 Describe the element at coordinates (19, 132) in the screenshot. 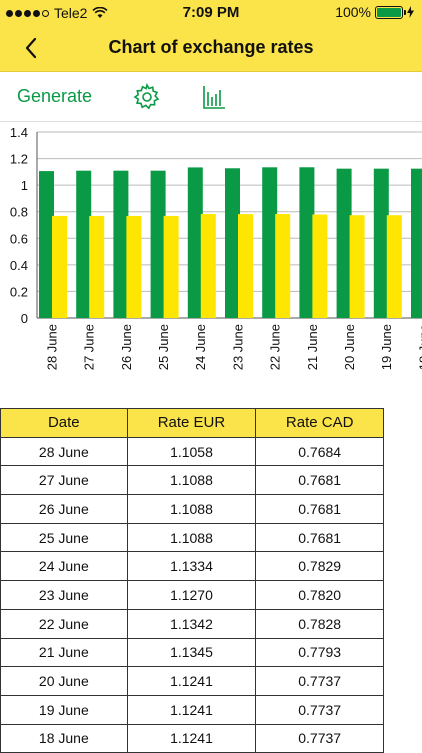

I see `y-tick-label: 1.4` at that location.